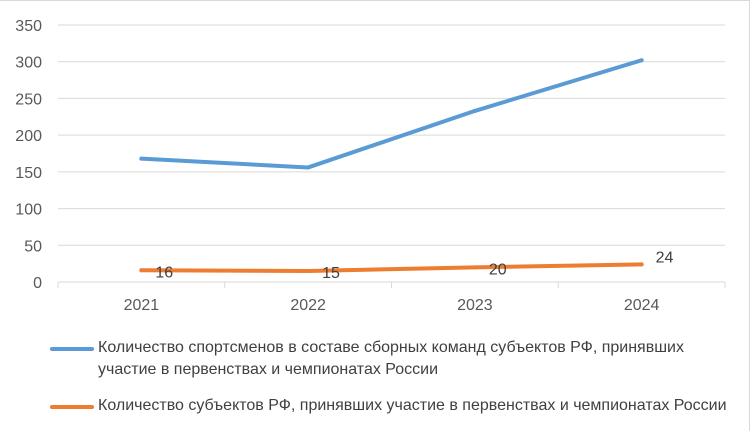 This screenshot has width=750, height=431. I want to click on x-tick-label: 2021, so click(142, 305).